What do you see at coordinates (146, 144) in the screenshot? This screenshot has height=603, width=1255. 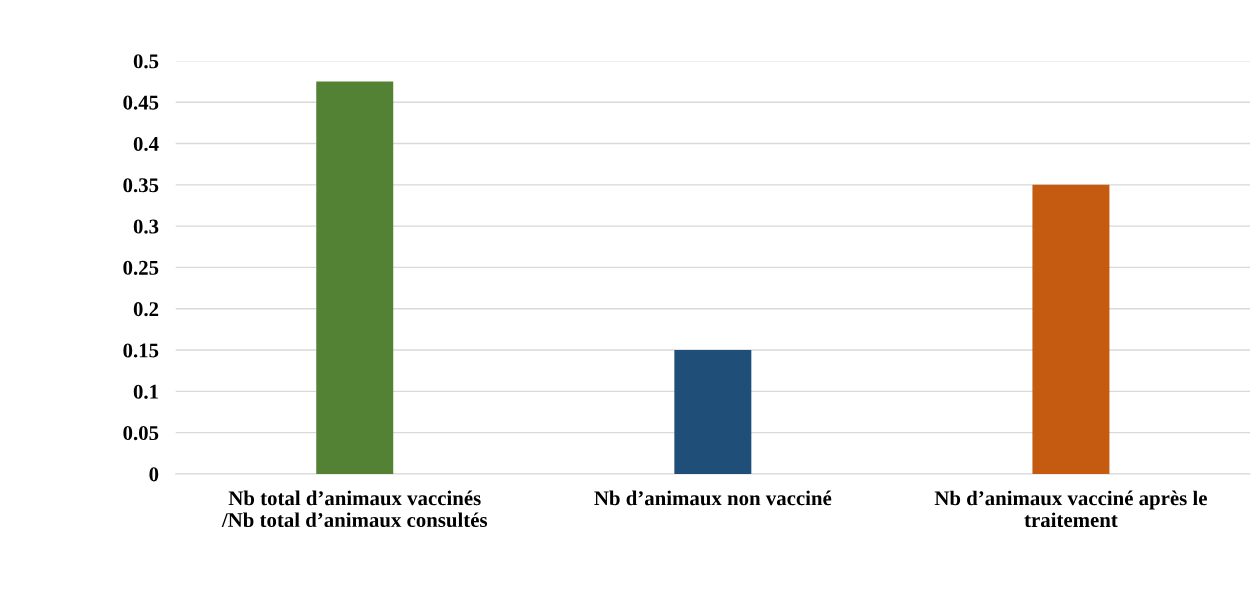 I see `y-tick-label: 0.4` at bounding box center [146, 144].